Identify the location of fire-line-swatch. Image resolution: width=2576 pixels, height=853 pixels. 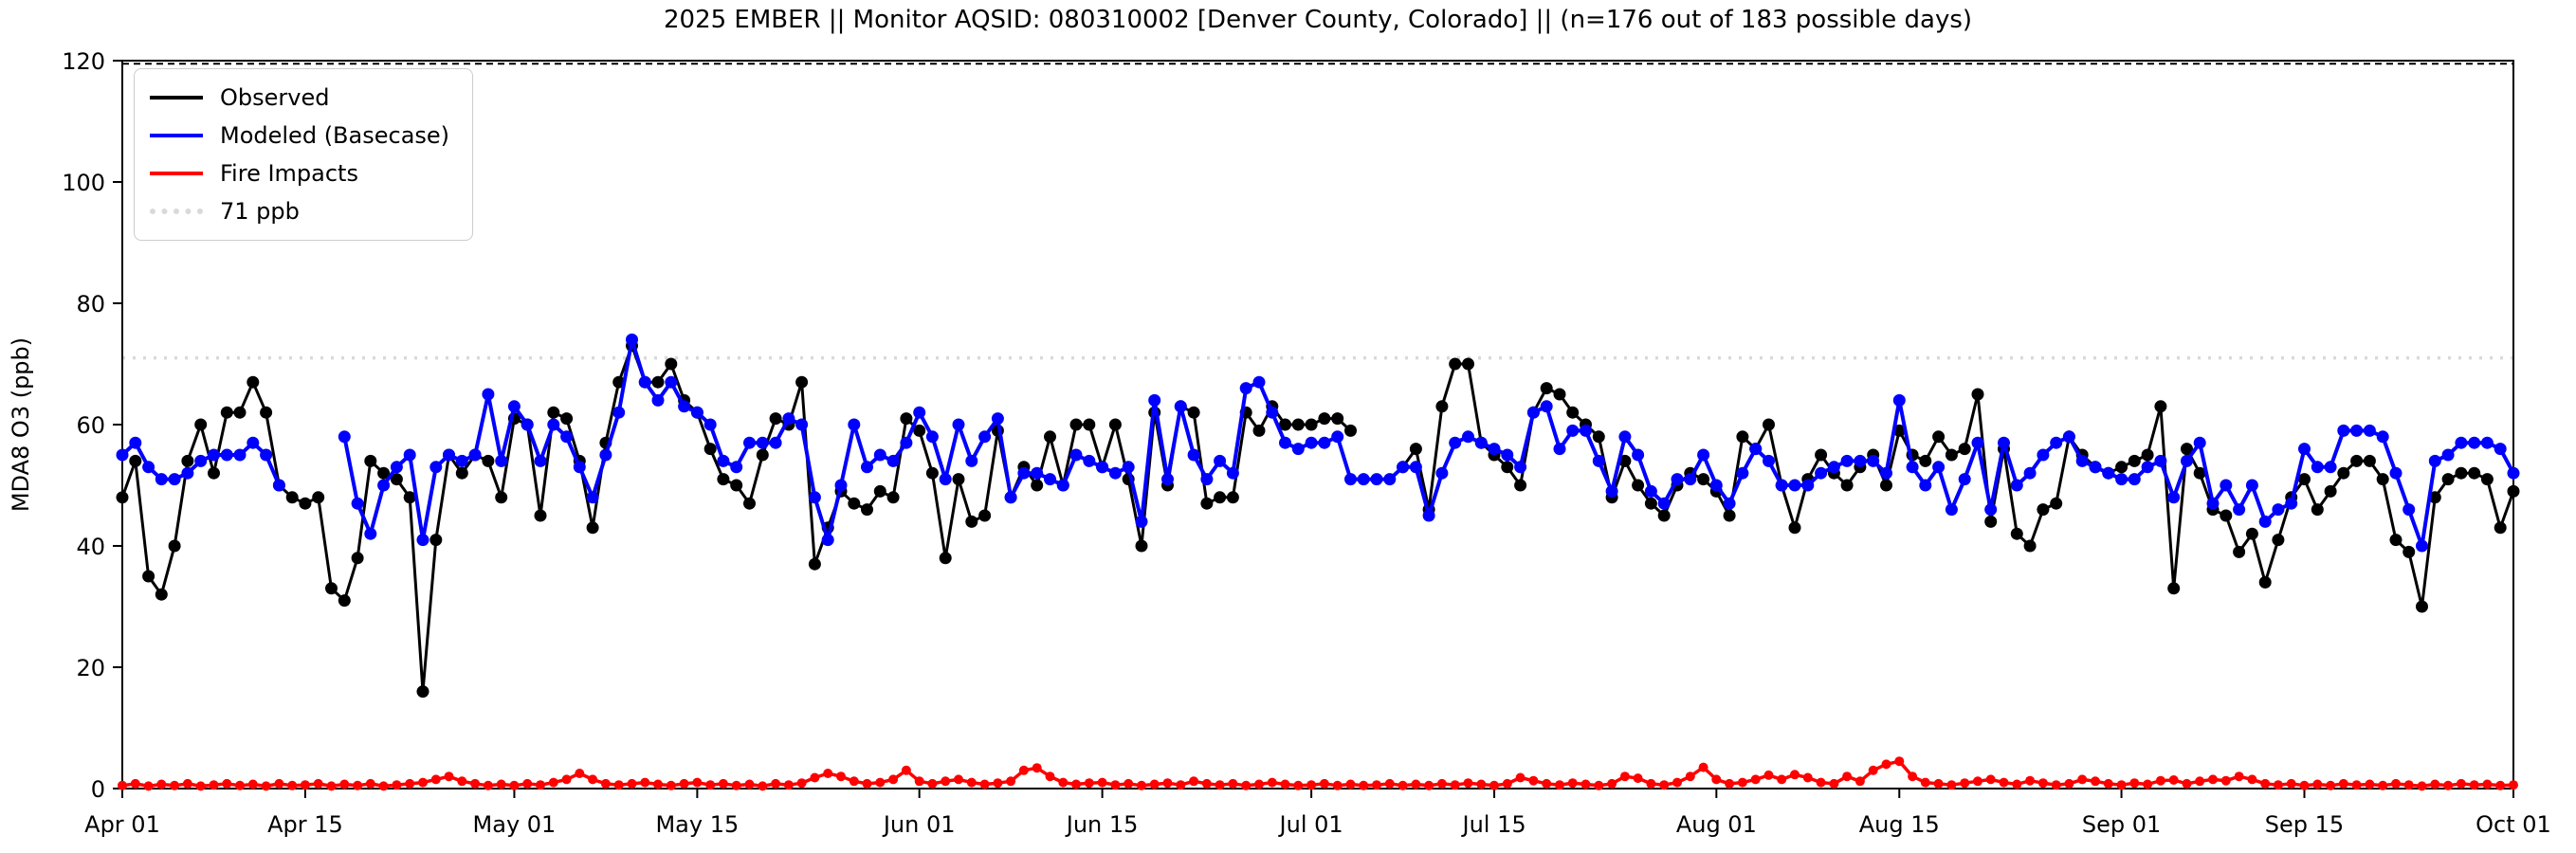
(176, 173).